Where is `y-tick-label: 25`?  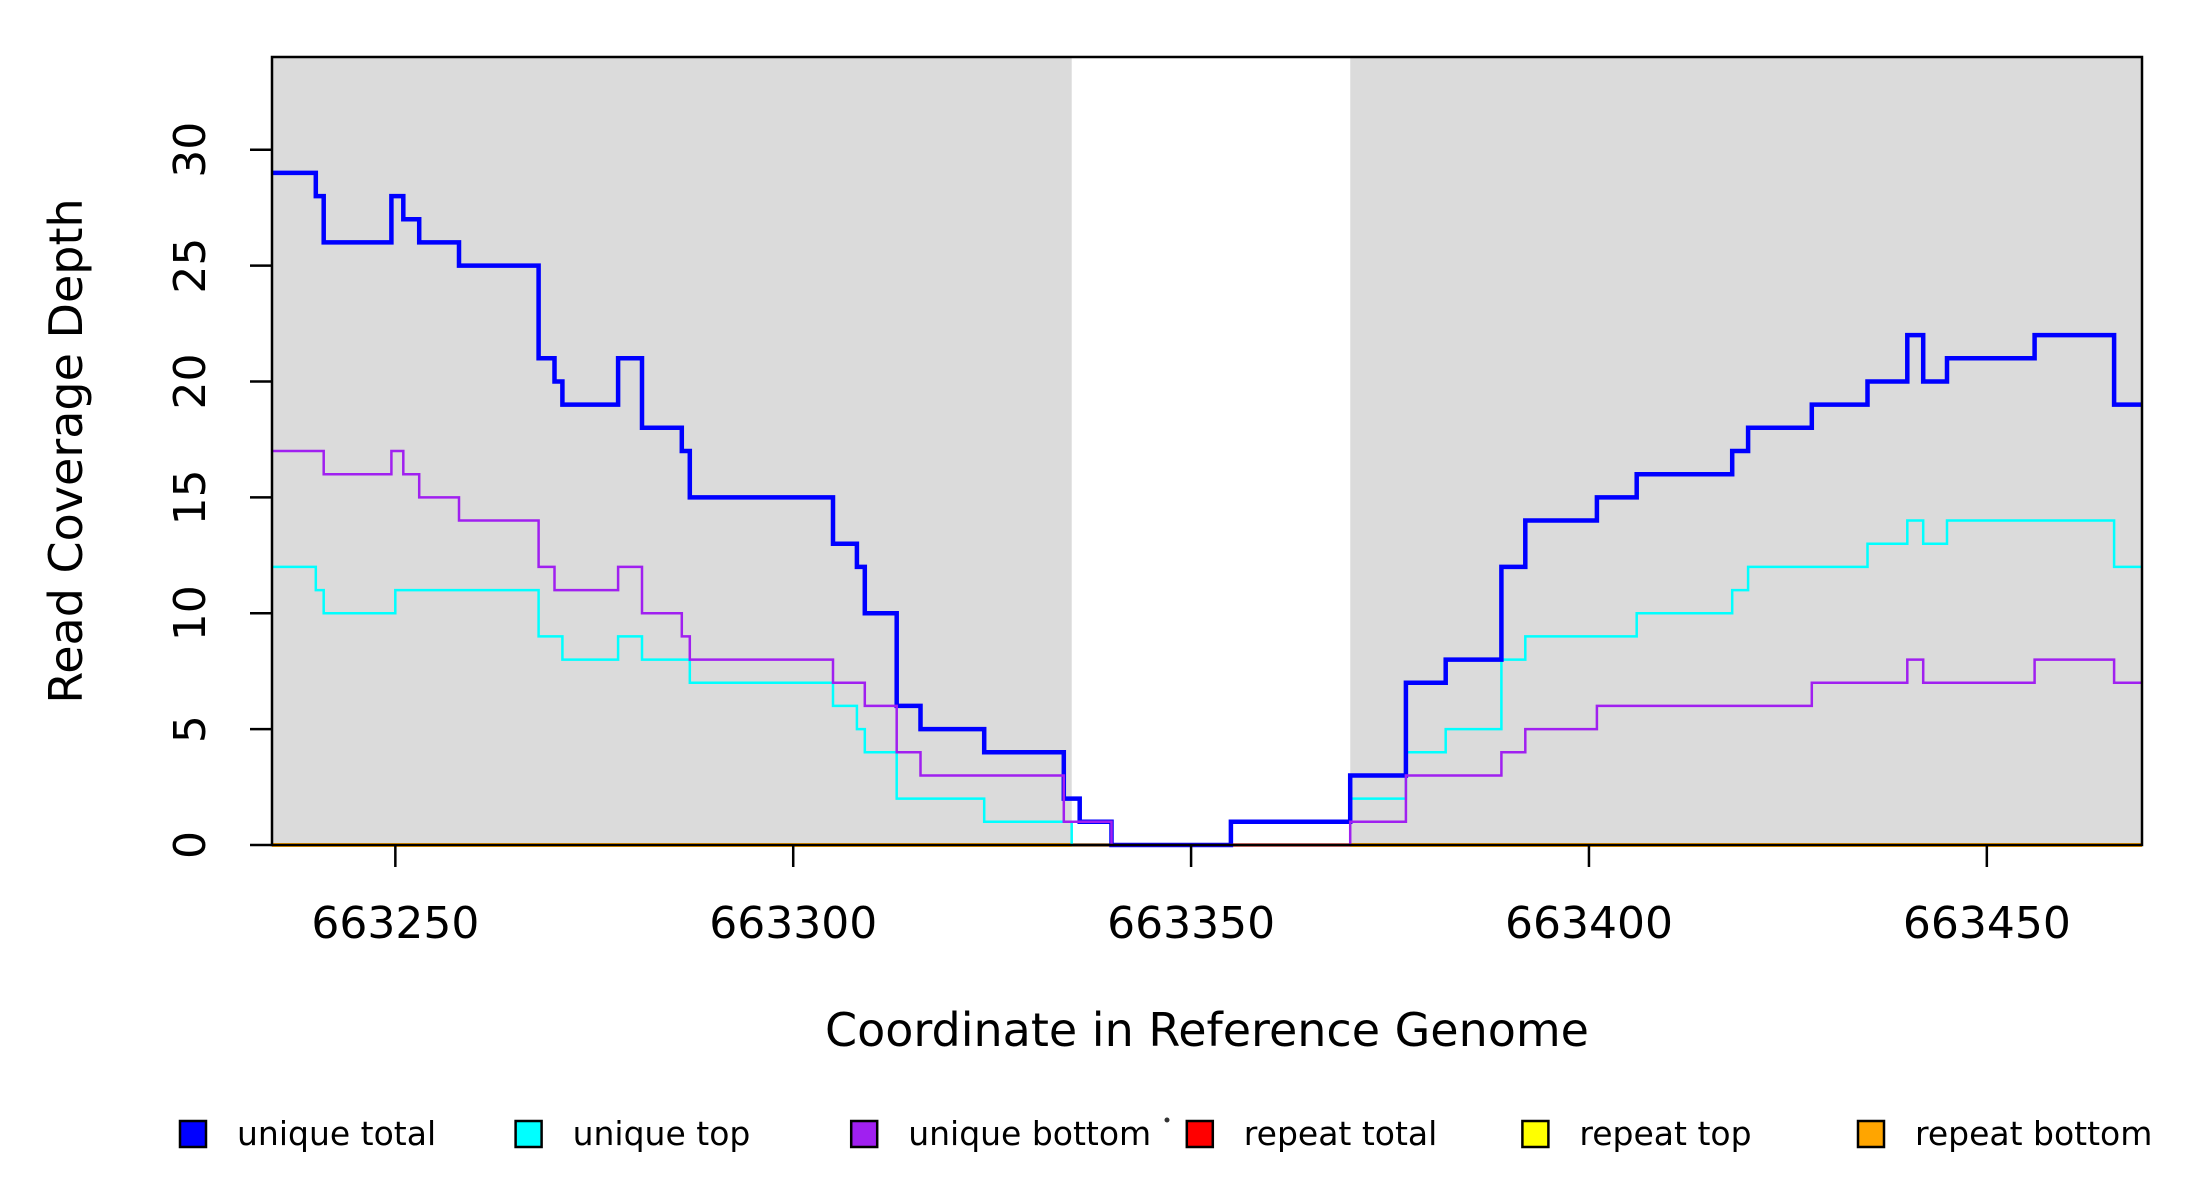 y-tick-label: 25 is located at coordinates (190, 266).